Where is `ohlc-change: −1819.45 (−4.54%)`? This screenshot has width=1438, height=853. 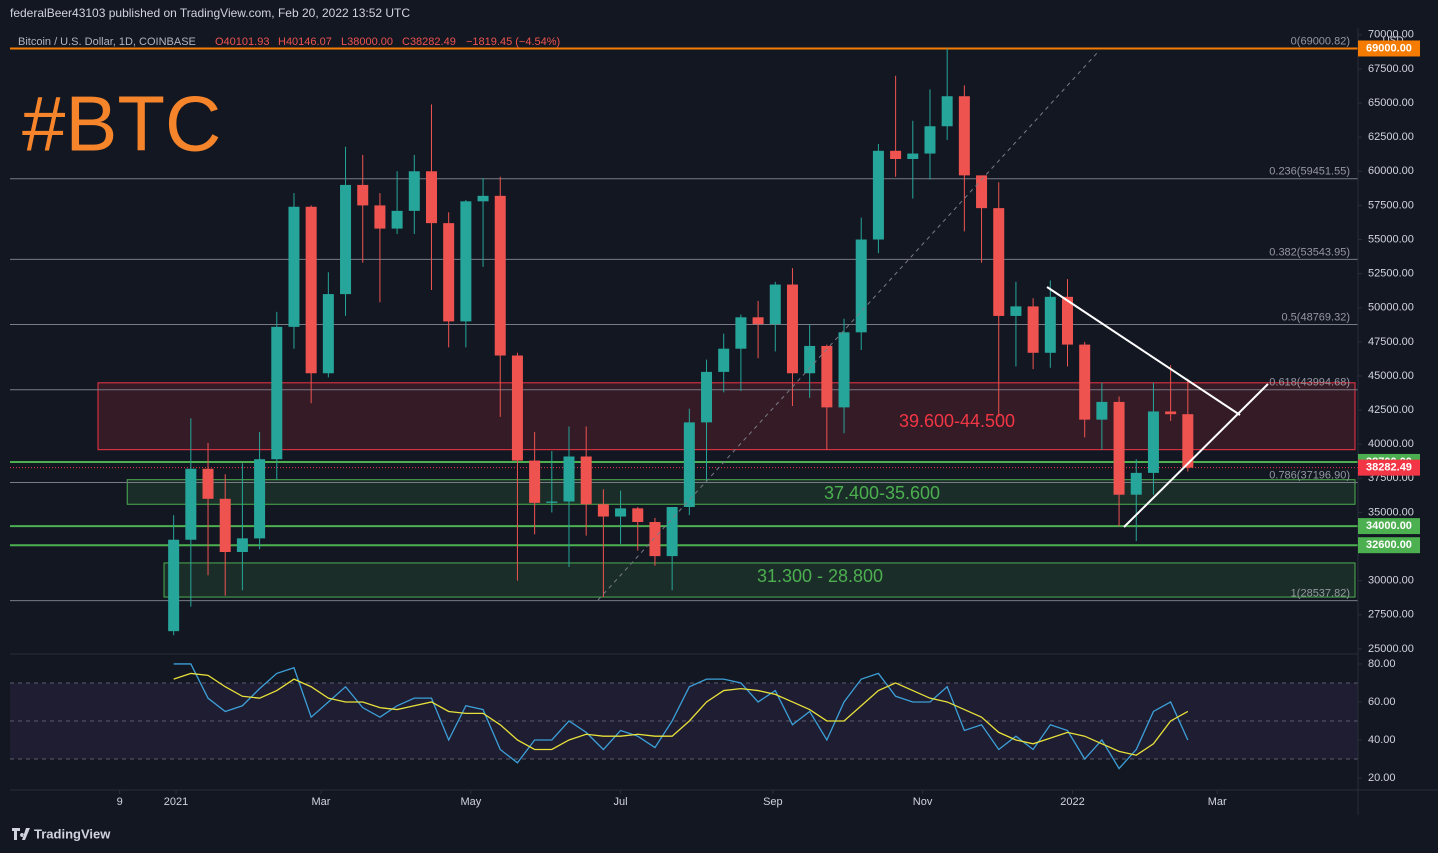
ohlc-change: −1819.45 (−4.54%) is located at coordinates (513, 42).